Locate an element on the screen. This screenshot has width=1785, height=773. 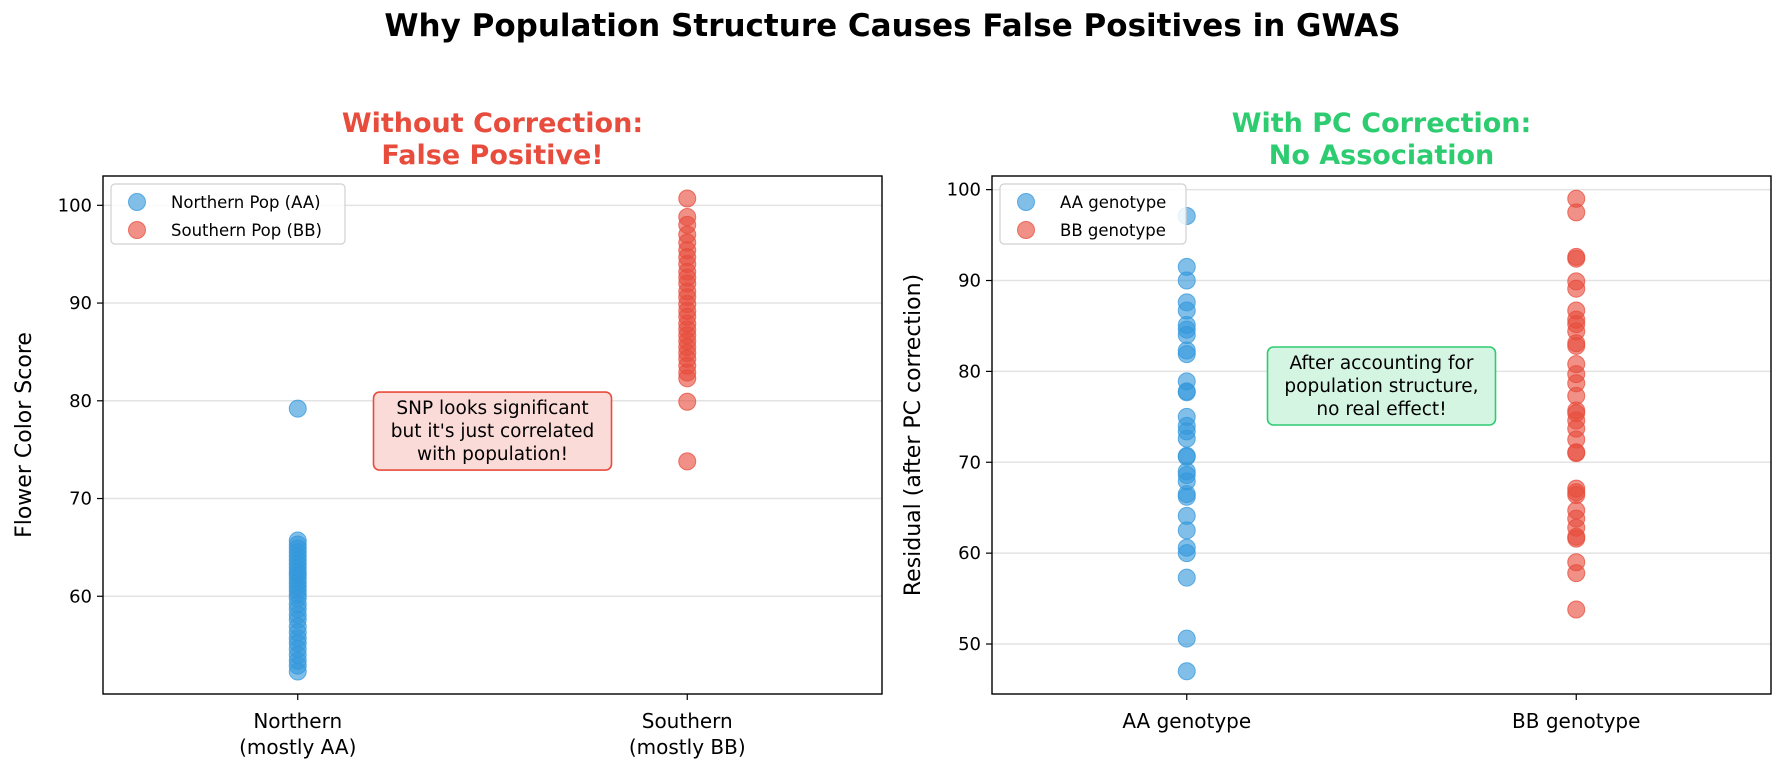
legend-label: AA genotype is located at coordinates (1113, 202).